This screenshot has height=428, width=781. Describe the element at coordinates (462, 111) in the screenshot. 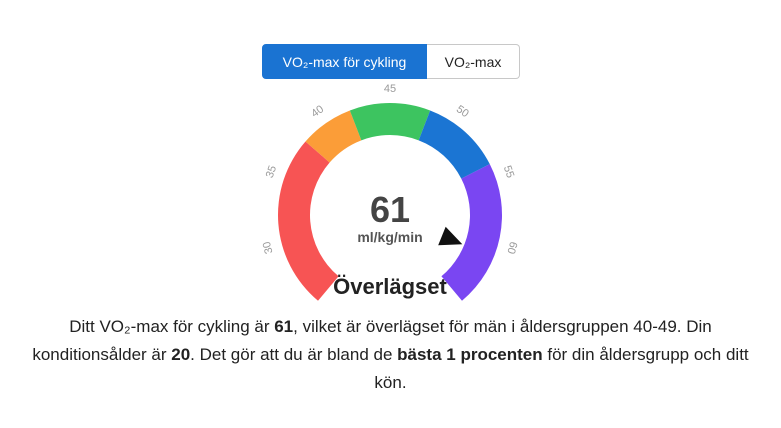

I see `gauge-tick-label: 50` at that location.